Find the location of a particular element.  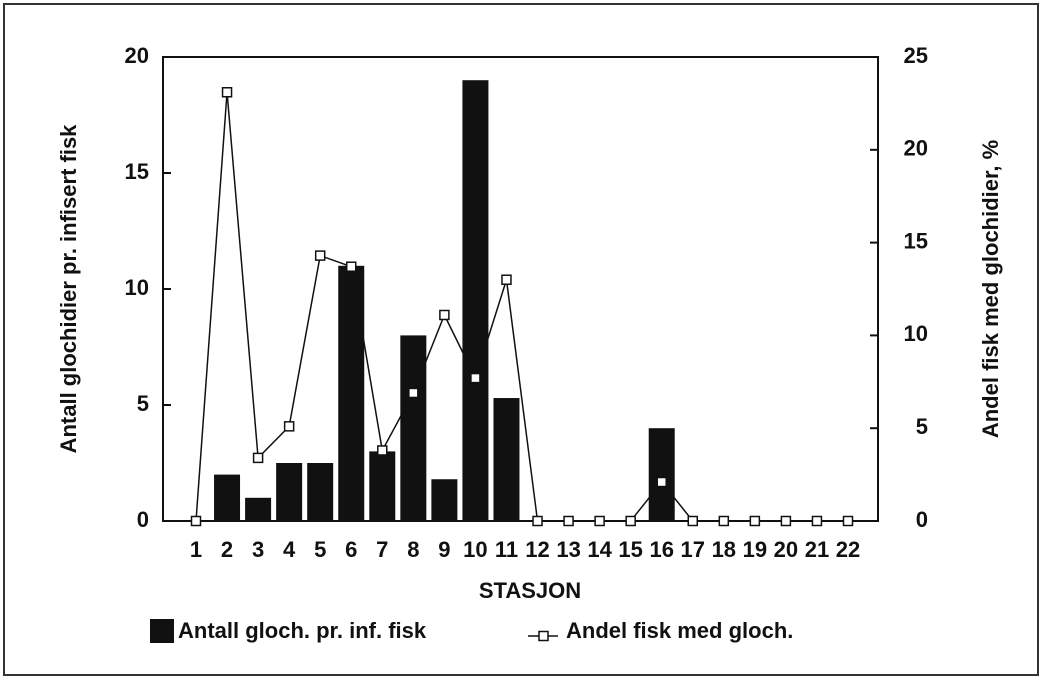

x-tick-label: 6 is located at coordinates (351, 549).